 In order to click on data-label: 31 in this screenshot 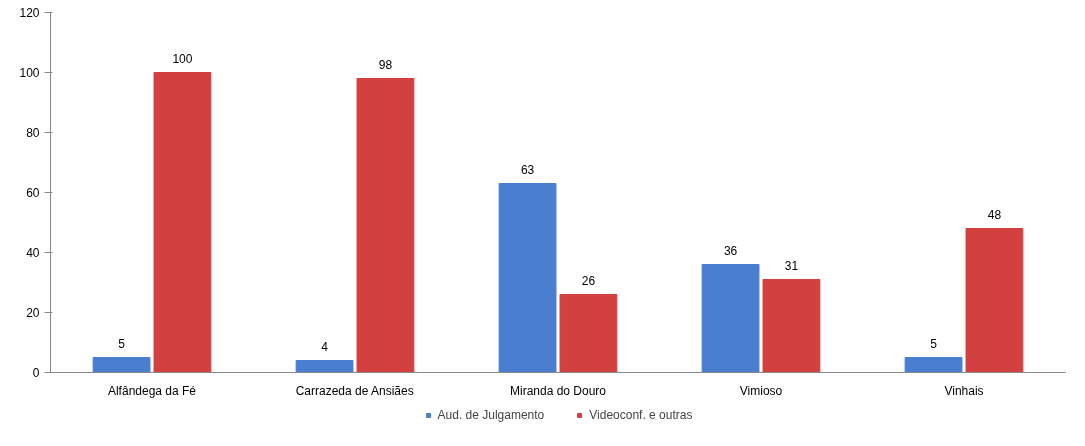, I will do `click(791, 265)`.